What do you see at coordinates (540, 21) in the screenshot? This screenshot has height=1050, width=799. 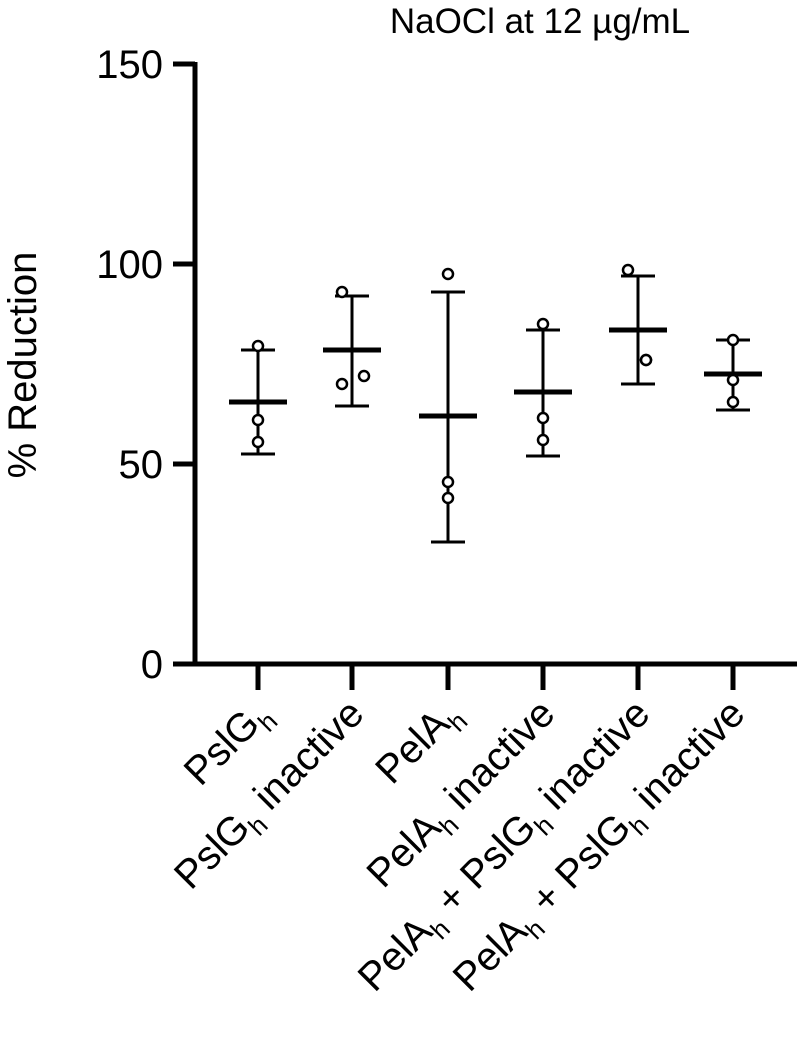 I see `chart-title: NaOCl at 12 µg/mL` at bounding box center [540, 21].